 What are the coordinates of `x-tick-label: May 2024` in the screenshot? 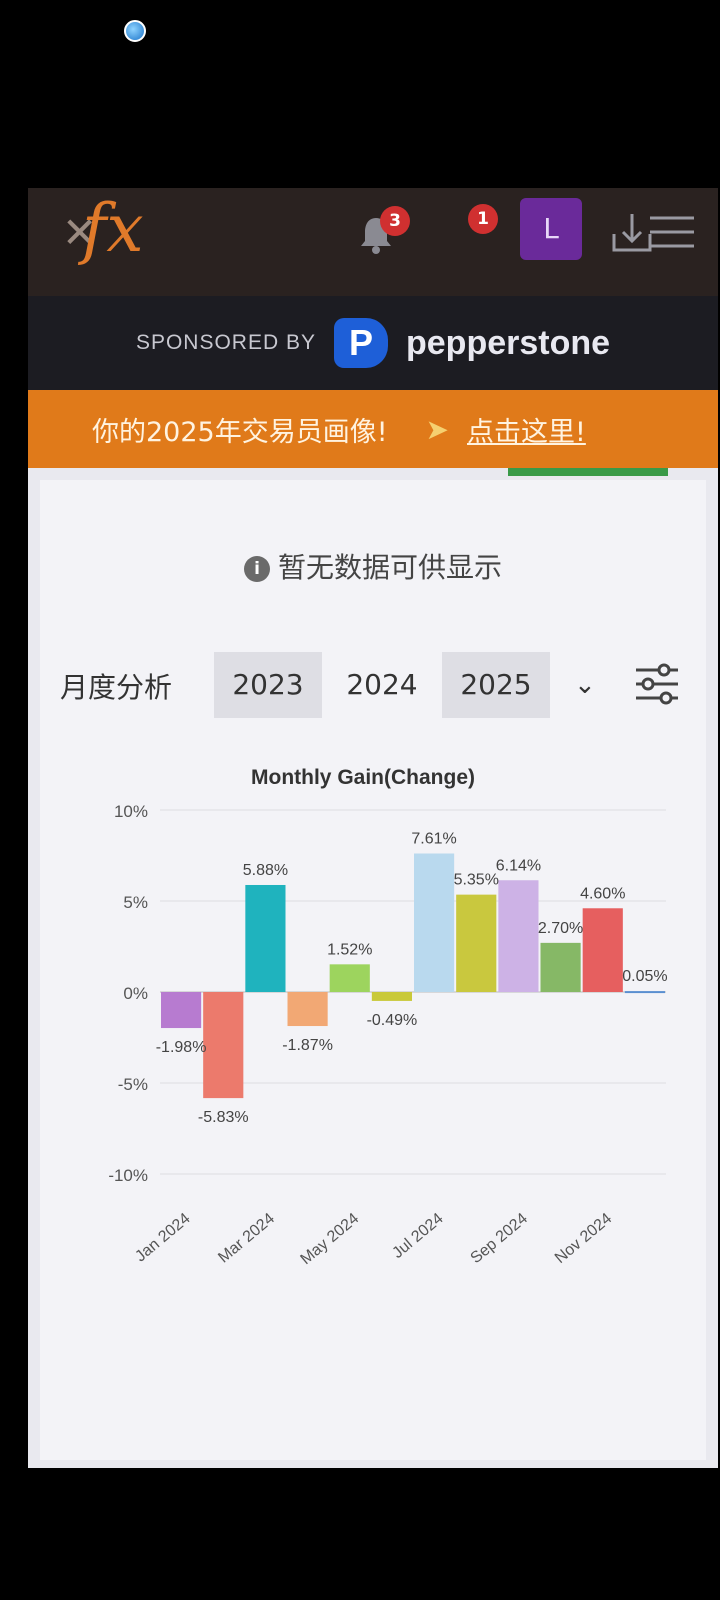 It's located at (330, 1239).